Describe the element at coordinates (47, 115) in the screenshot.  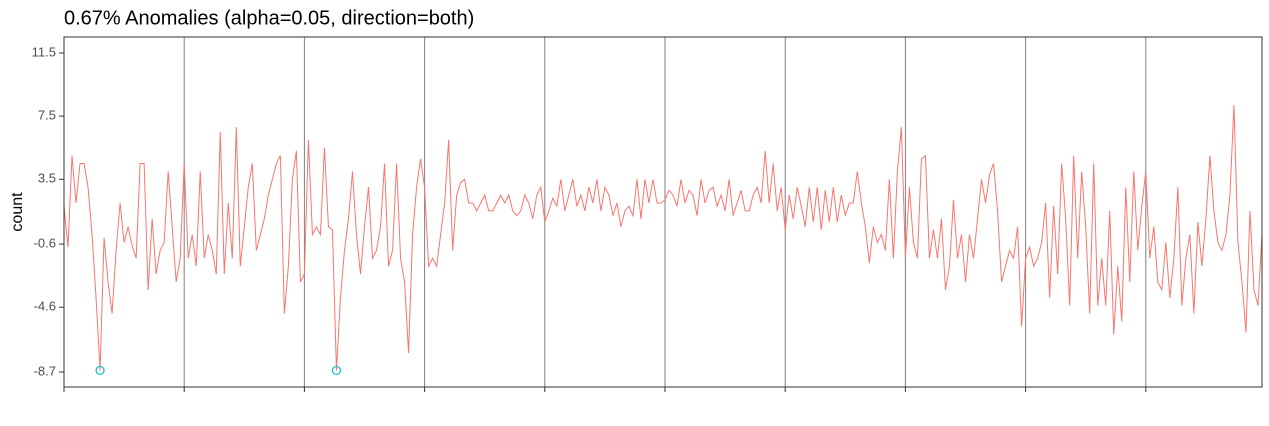
I see `y-tick-label: 7.5` at that location.